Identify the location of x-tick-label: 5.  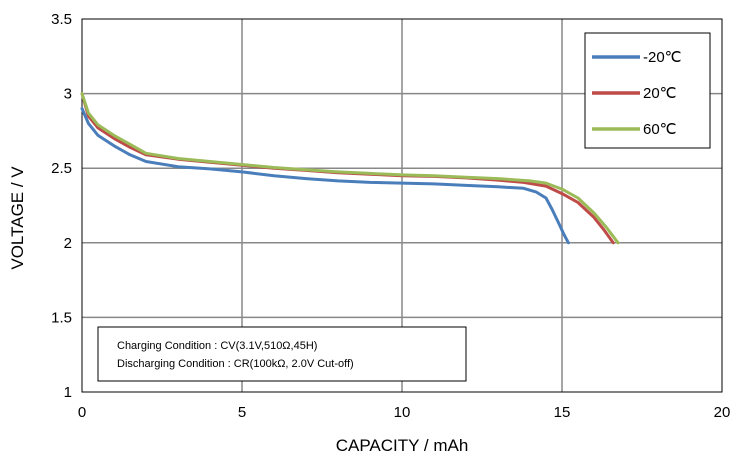
(242, 412).